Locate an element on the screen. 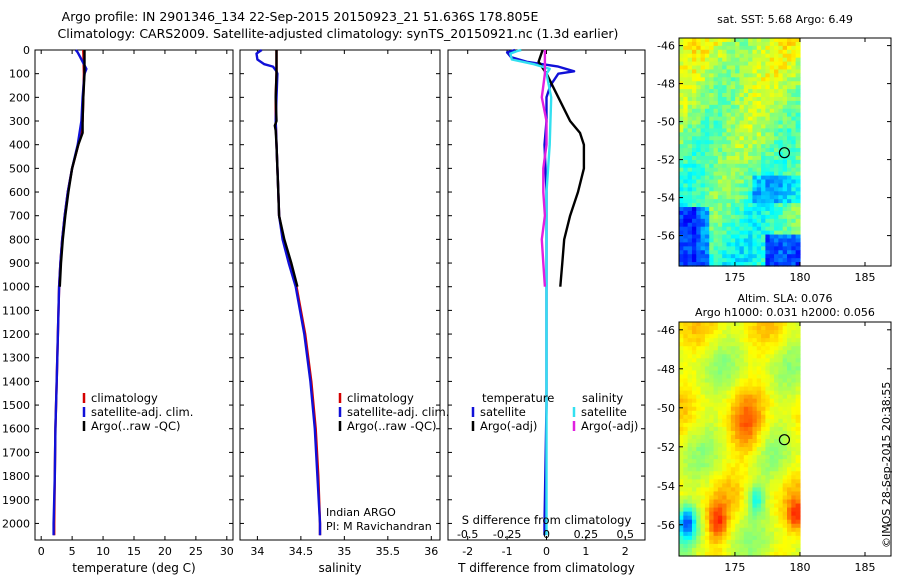 This screenshot has width=900, height=580. y-tick-label: 1900 is located at coordinates (16, 500).